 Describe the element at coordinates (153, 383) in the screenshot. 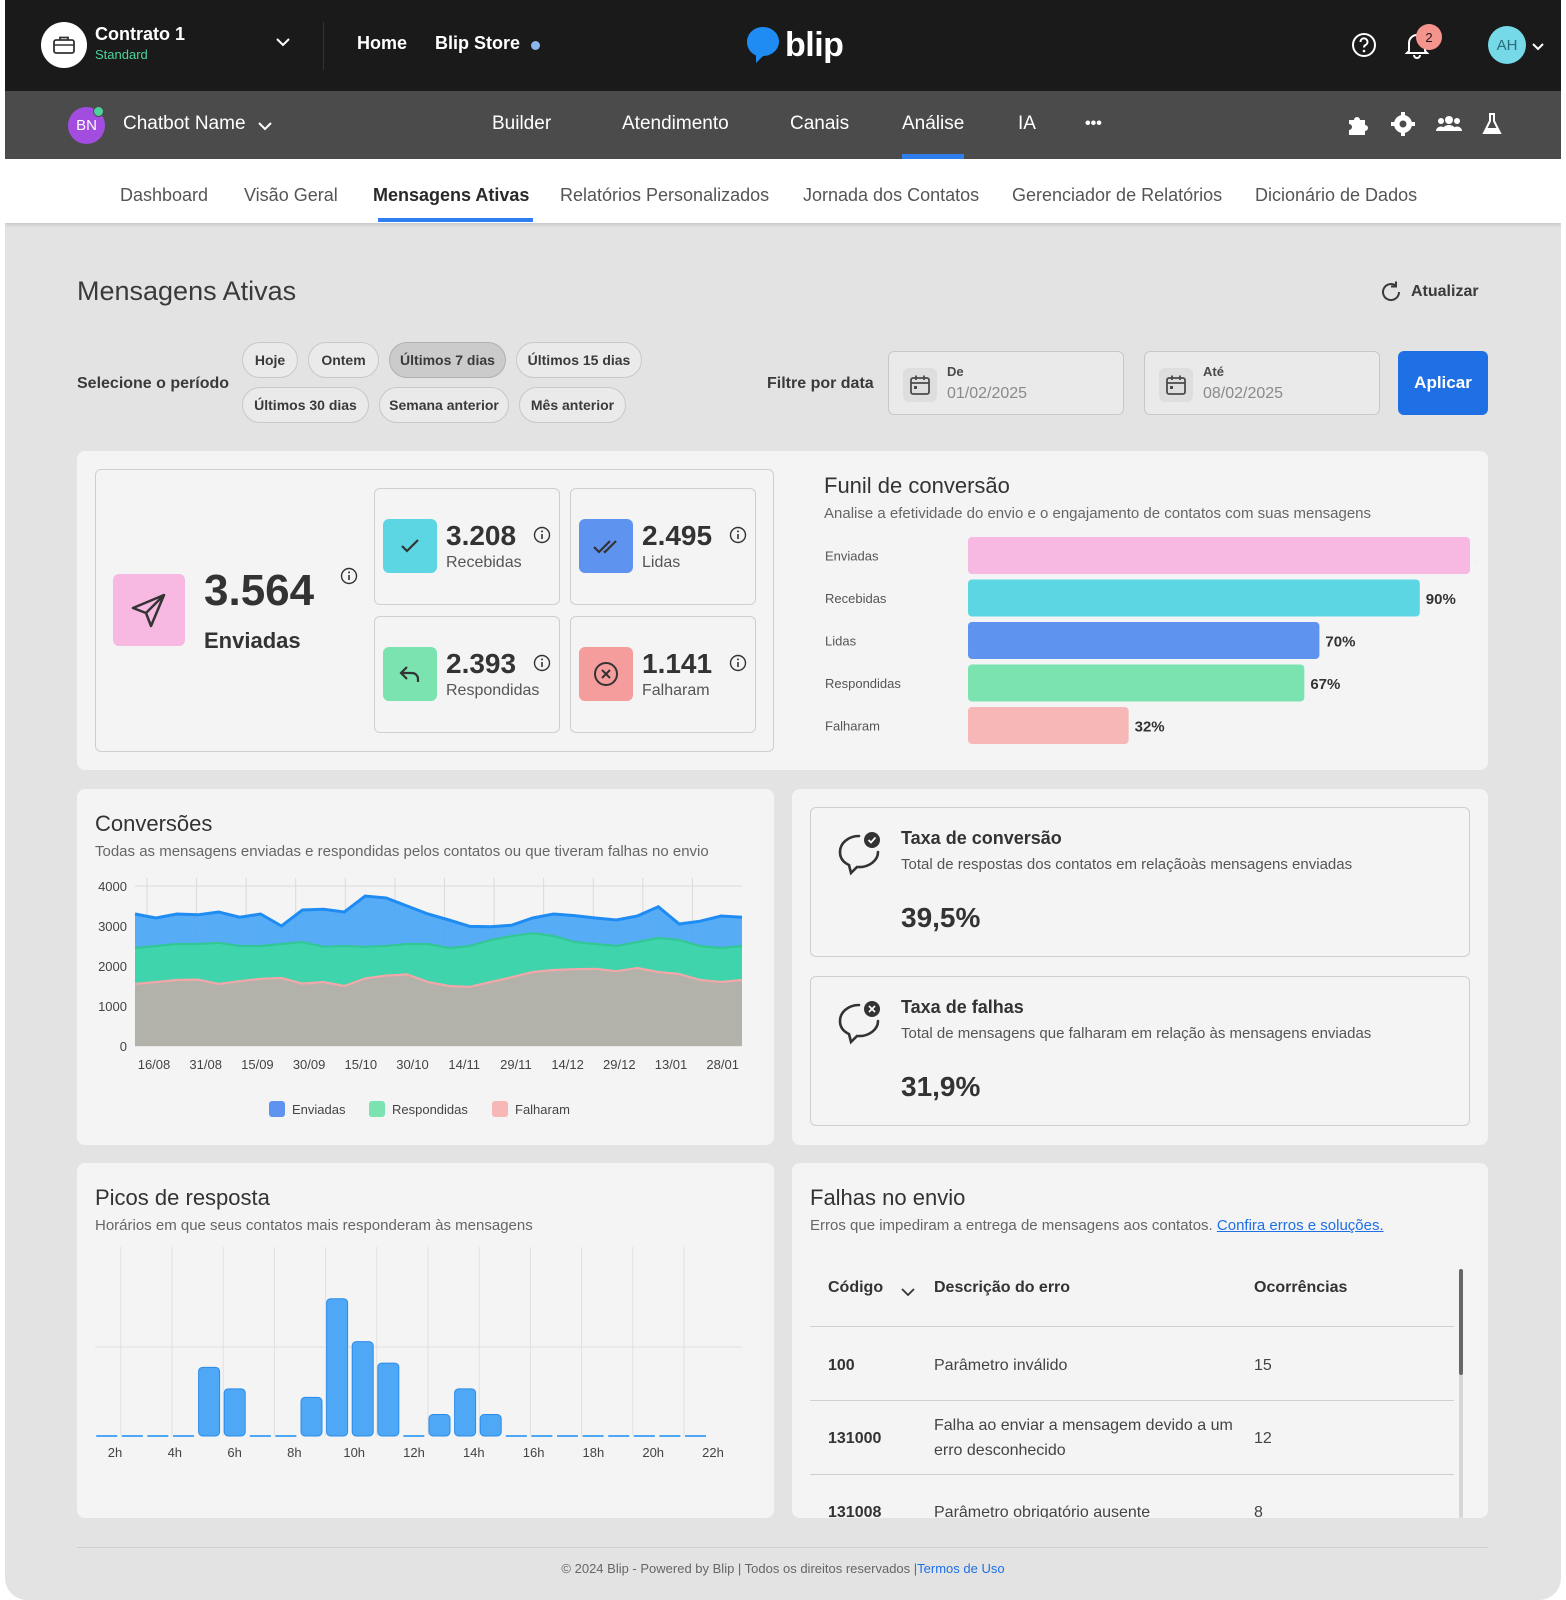

I see `period-label: Selecione o período` at that location.